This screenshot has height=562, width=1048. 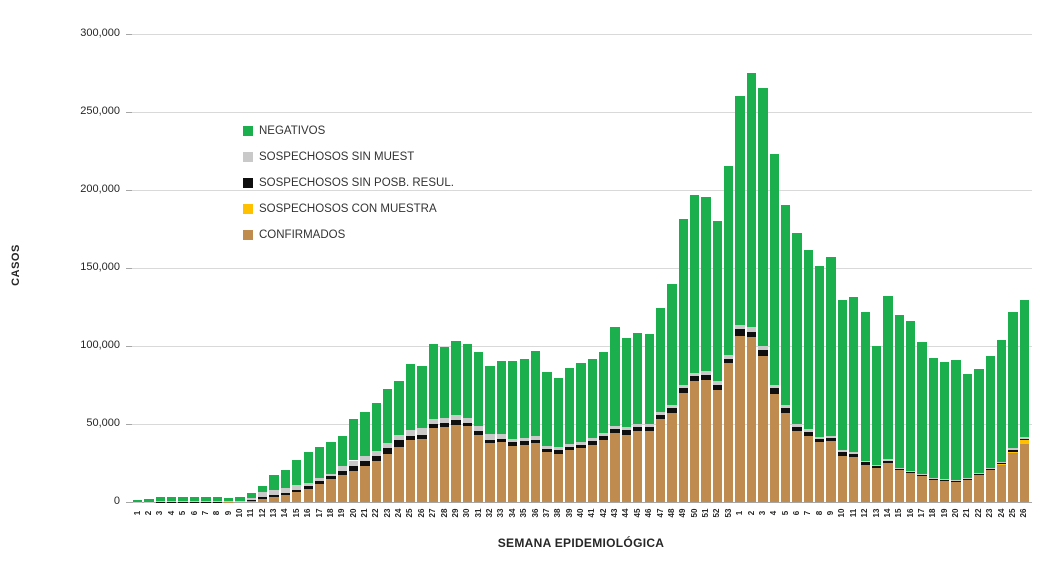 What do you see at coordinates (239, 513) in the screenshot?
I see `x-tick-label: 10` at bounding box center [239, 513].